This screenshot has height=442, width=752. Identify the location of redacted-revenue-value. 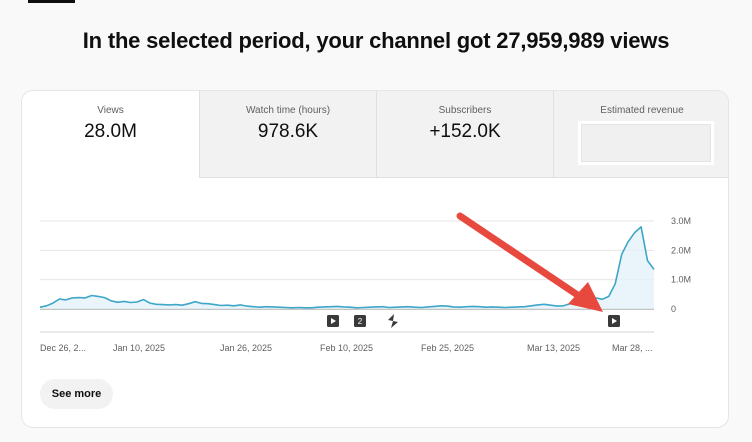
(646, 143).